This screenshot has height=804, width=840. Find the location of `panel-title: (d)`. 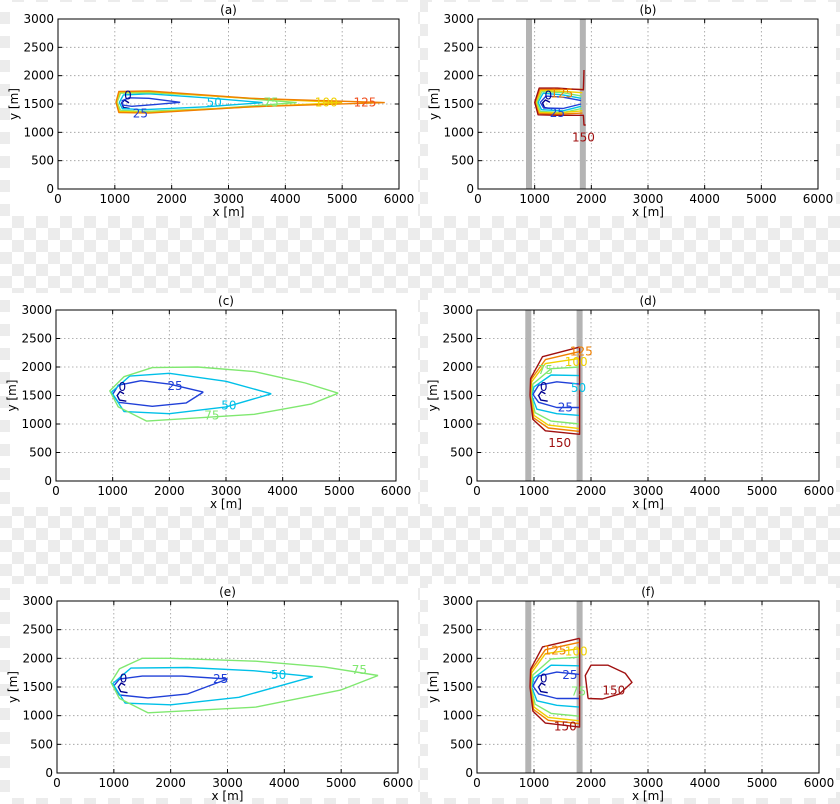

panel-title: (d) is located at coordinates (648, 301).